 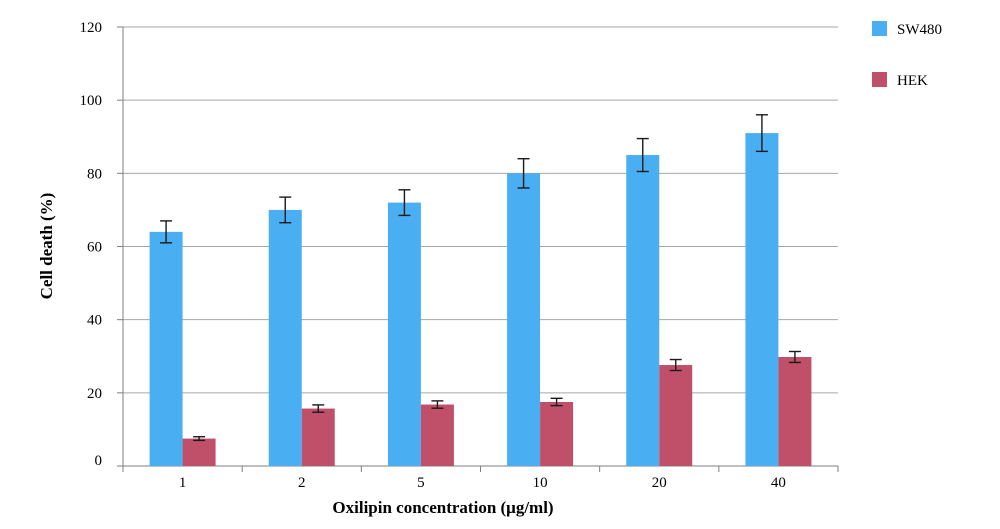 What do you see at coordinates (94, 394) in the screenshot?
I see `y-tick-label: 20` at bounding box center [94, 394].